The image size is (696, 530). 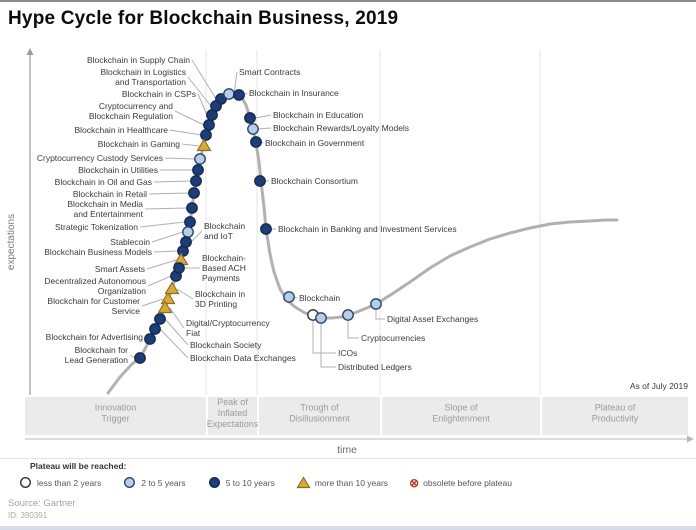 I want to click on x-axis-arrow-icon, so click(x=690, y=439).